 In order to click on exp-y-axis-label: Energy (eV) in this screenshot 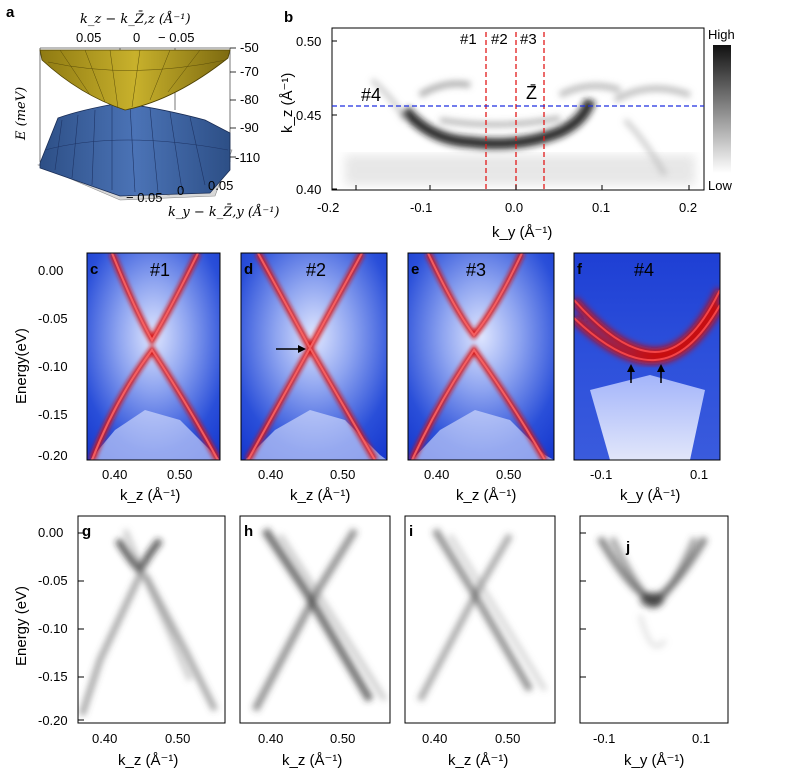, I will do `click(21, 626)`.